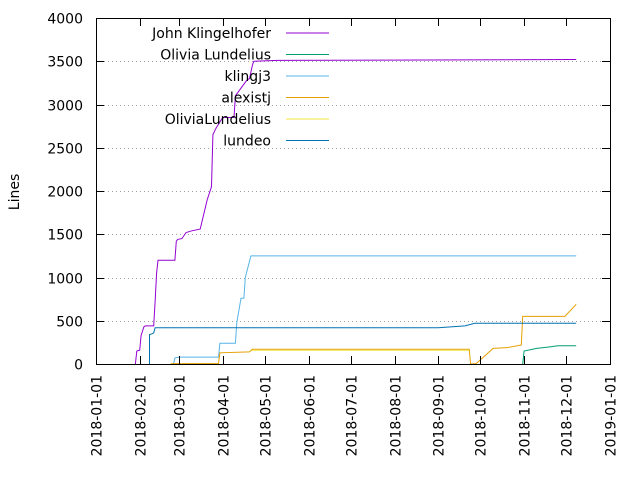  What do you see at coordinates (215, 56) in the screenshot?
I see `legend-label: Olivia Lundelius` at bounding box center [215, 56].